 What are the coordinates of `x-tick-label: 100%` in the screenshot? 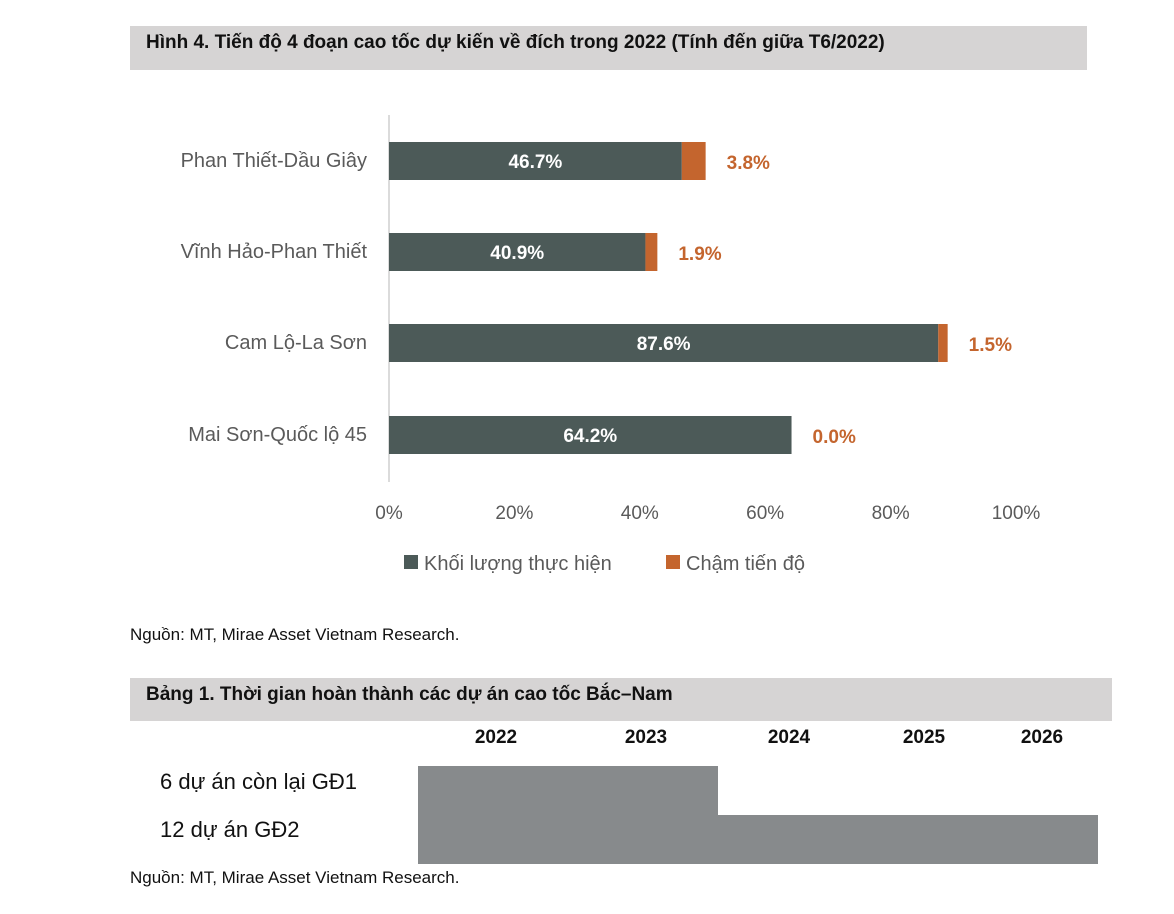 It's located at (1016, 513).